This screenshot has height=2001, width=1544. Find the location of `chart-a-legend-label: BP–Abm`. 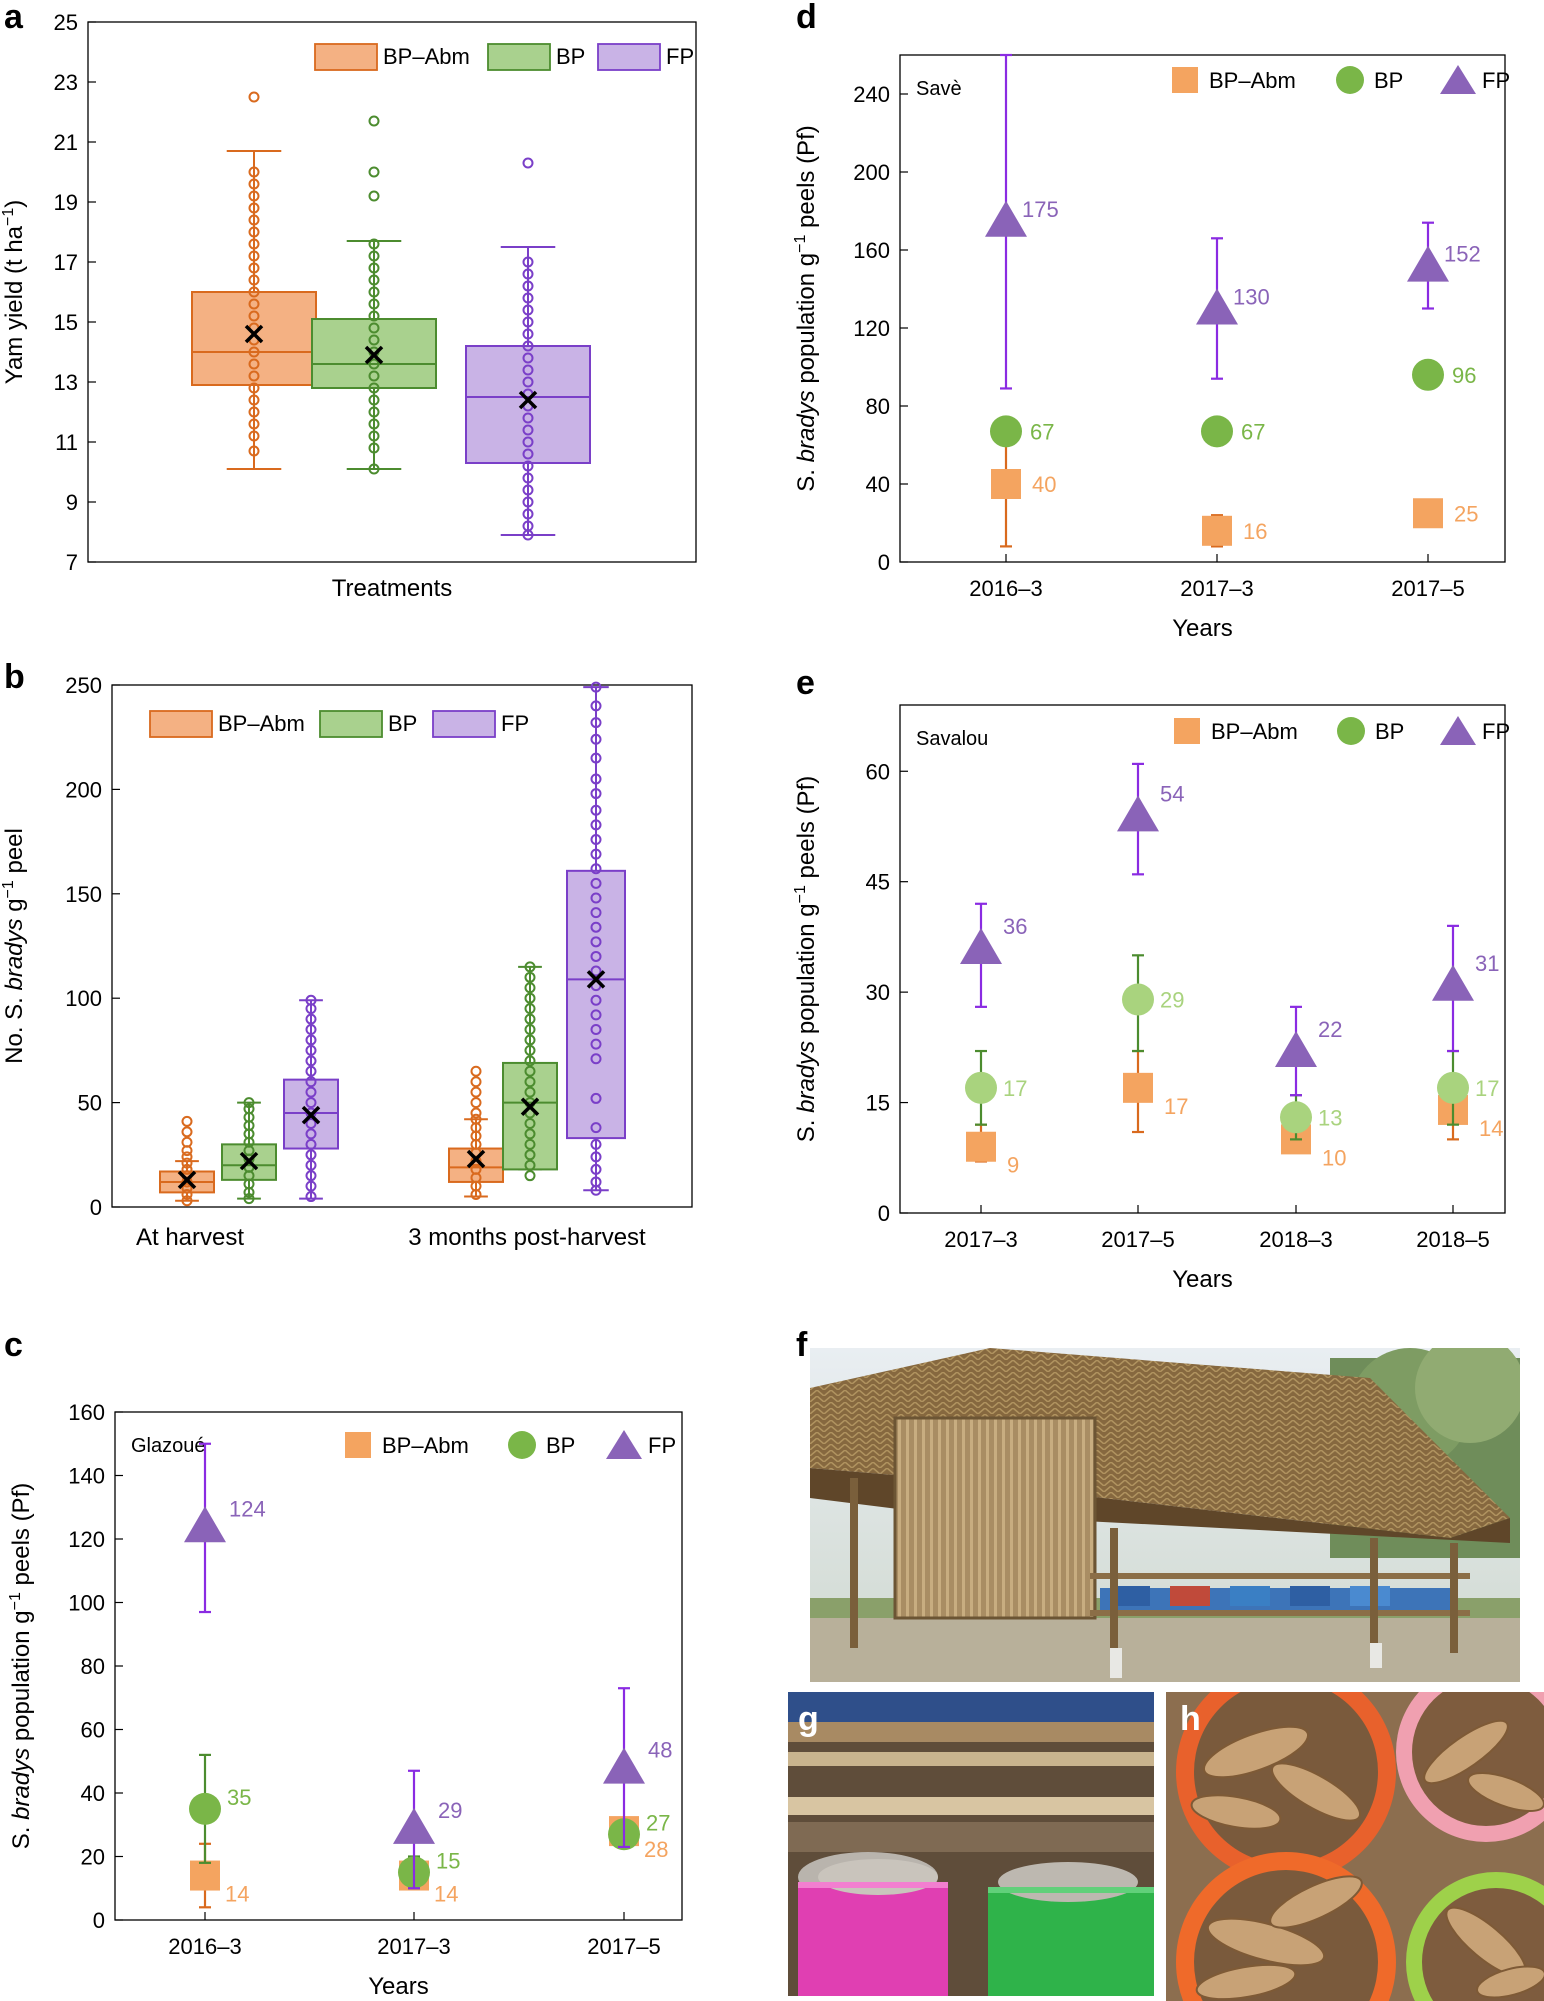

chart-a-legend-label: BP–Abm is located at coordinates (426, 56).